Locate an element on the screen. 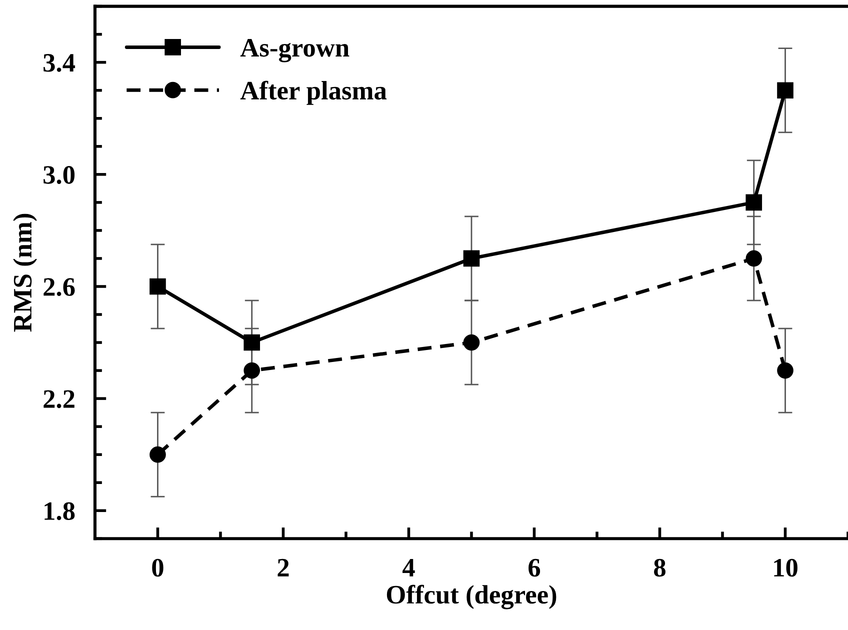 This screenshot has height=630, width=848. x-tick-label: 6 is located at coordinates (534, 567).